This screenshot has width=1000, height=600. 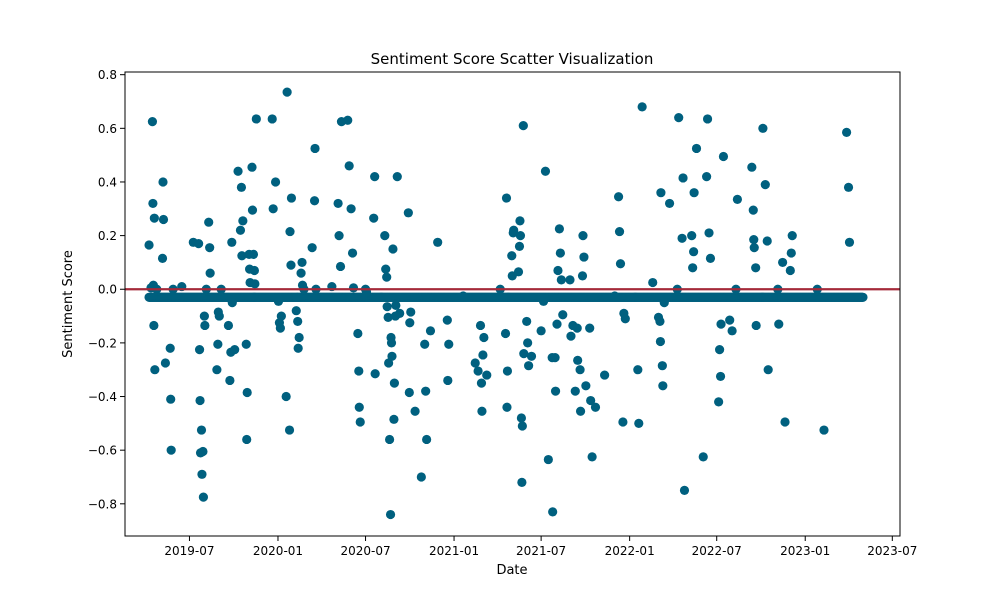 I want to click on y-tick-label: 0.2, so click(x=107, y=236).